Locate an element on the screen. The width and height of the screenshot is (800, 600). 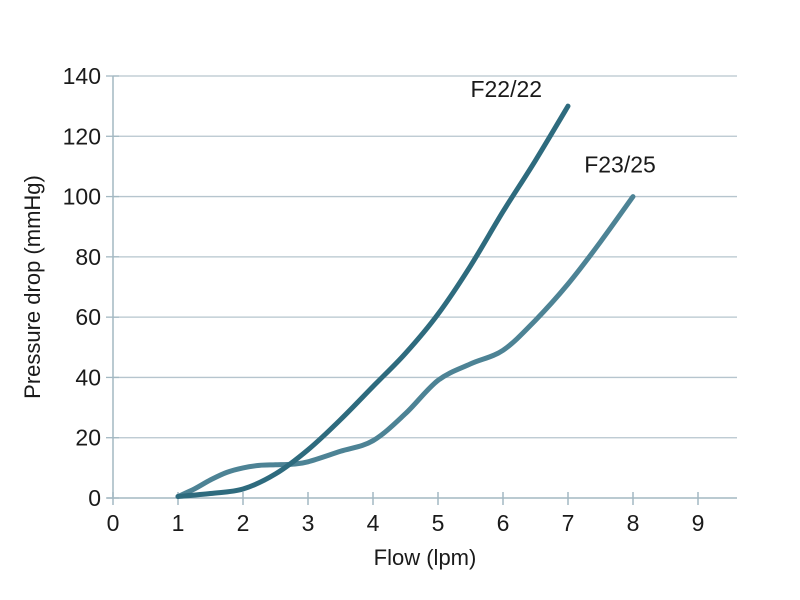
y-tick-label-120: 120 is located at coordinates (82, 136).